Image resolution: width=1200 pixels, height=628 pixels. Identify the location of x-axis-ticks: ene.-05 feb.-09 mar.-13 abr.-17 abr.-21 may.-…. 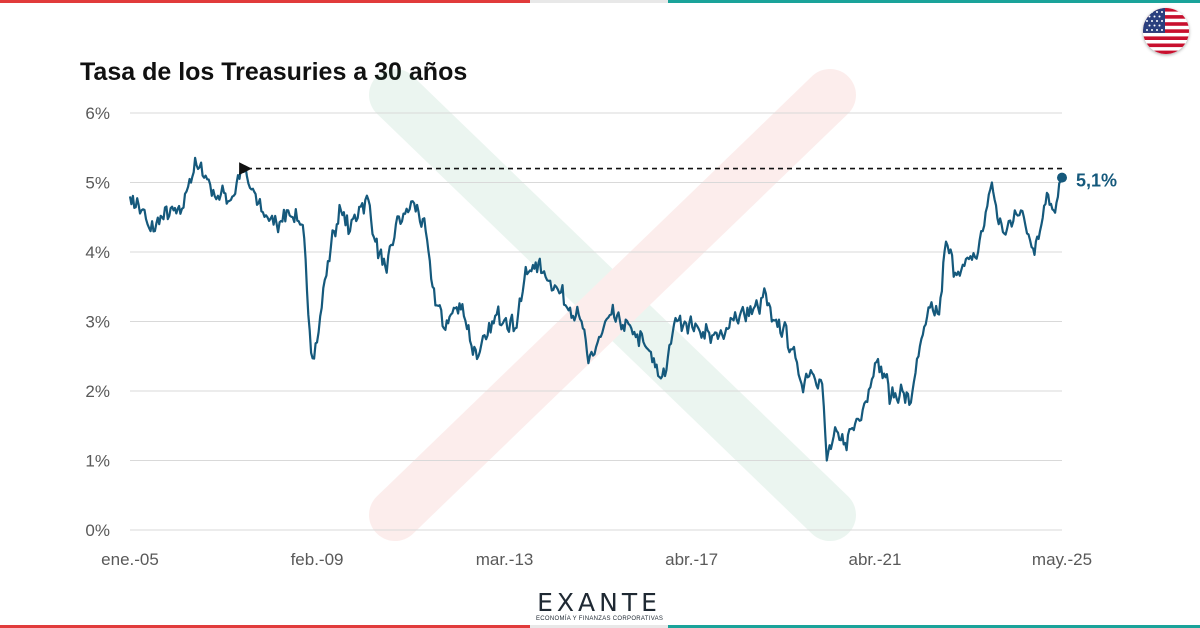
(596, 559).